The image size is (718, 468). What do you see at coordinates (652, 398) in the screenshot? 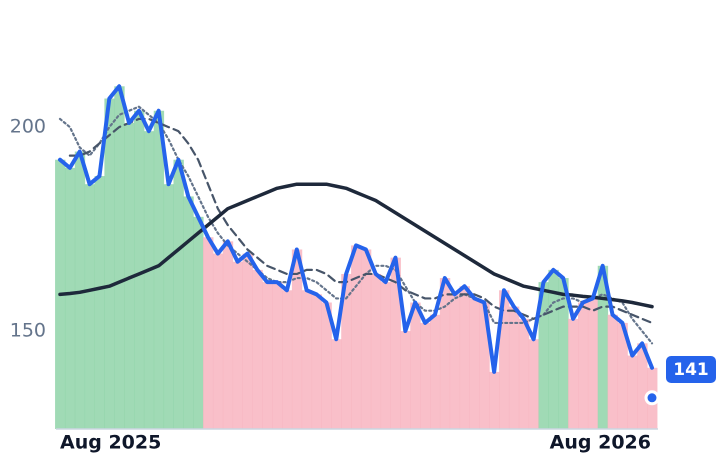
I see `last-point` at bounding box center [652, 398].